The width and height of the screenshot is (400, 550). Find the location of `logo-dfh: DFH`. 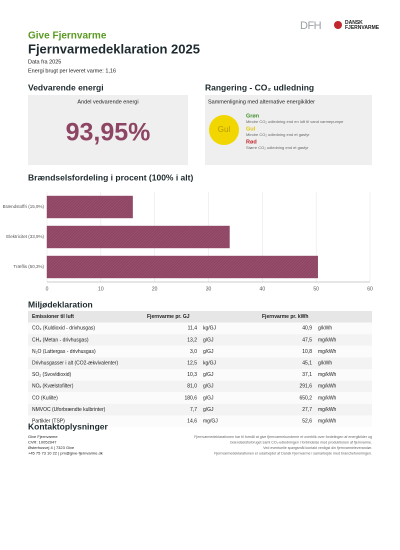

logo-dfh: DFH is located at coordinates (311, 26).